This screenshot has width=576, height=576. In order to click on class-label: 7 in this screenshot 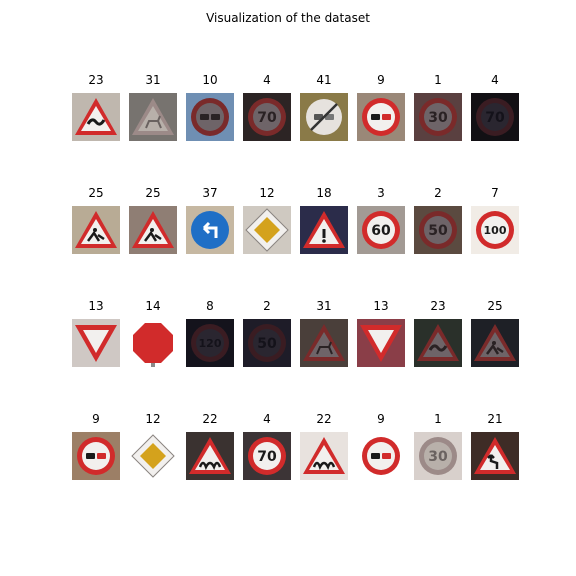, I will do `click(495, 193)`.